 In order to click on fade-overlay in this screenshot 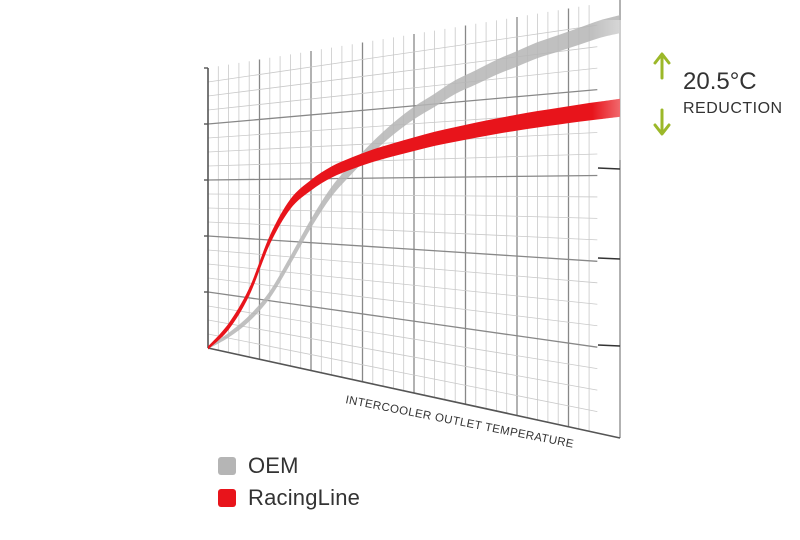, I will do `click(631, 90)`.